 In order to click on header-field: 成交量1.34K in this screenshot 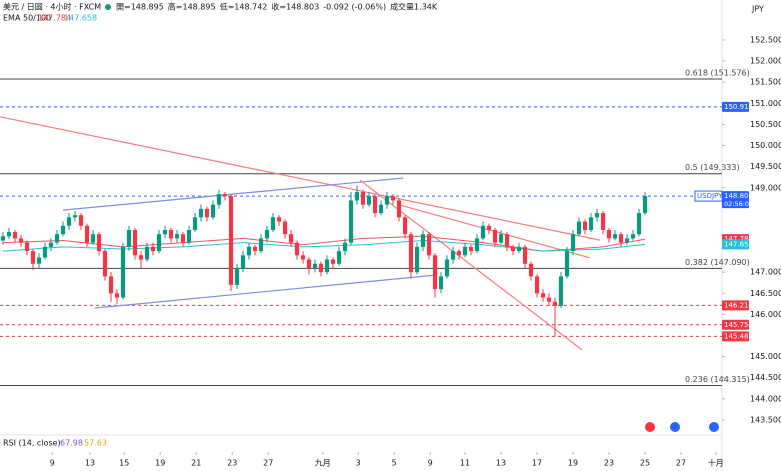, I will do `click(414, 7)`.